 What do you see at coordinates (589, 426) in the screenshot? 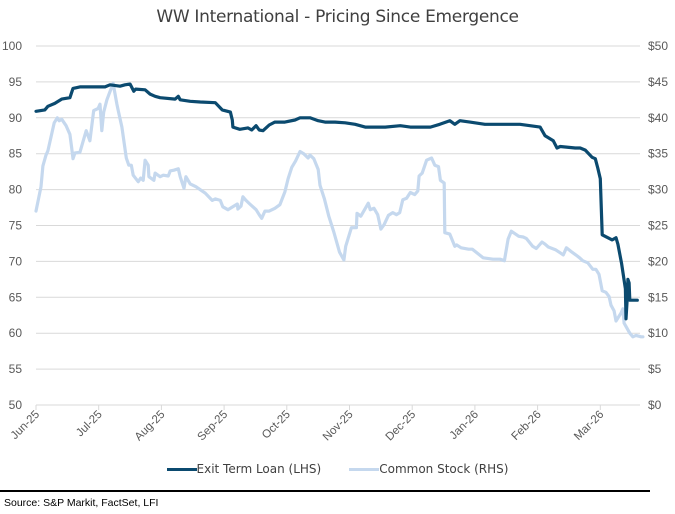
I see `x-tick-label: Mar-26` at bounding box center [589, 426].